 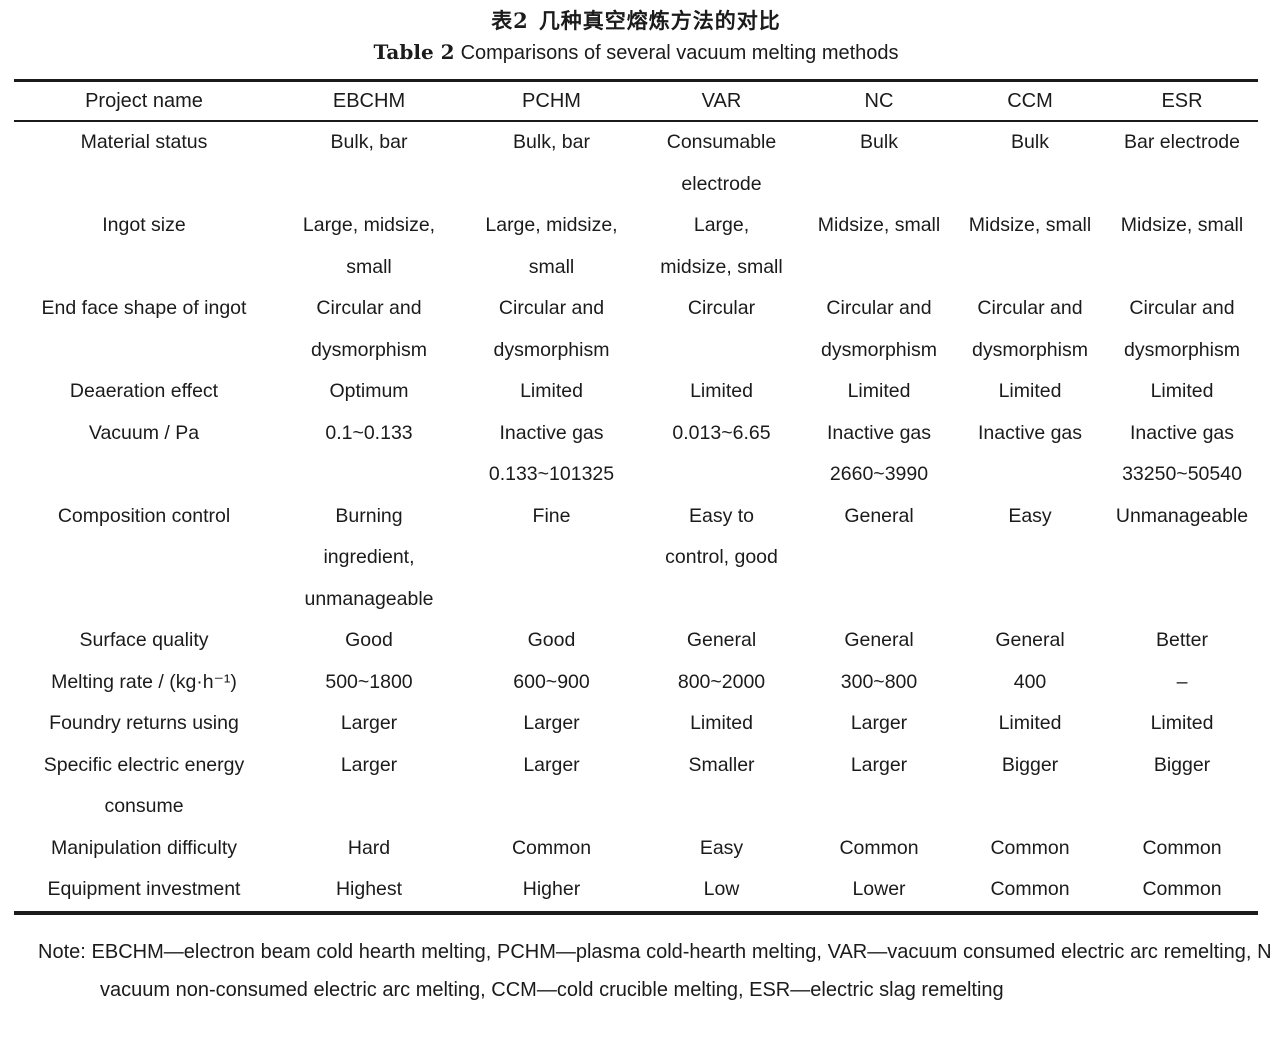 I want to click on row-label: Composition control, so click(x=144, y=515).